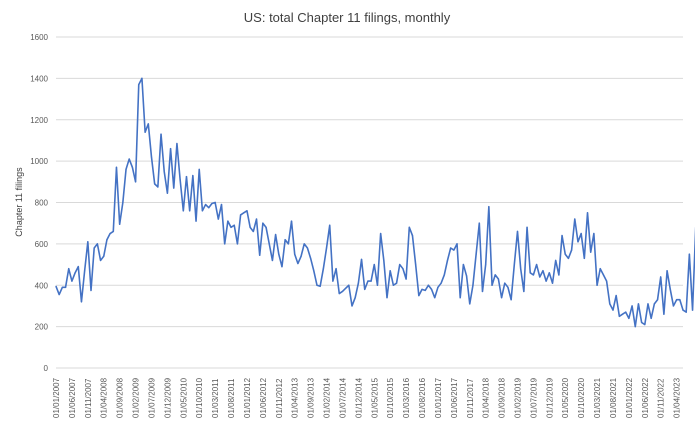 The image size is (695, 424). What do you see at coordinates (279, 398) in the screenshot?
I see `x-tick-label: 01/11/2012` at bounding box center [279, 398].